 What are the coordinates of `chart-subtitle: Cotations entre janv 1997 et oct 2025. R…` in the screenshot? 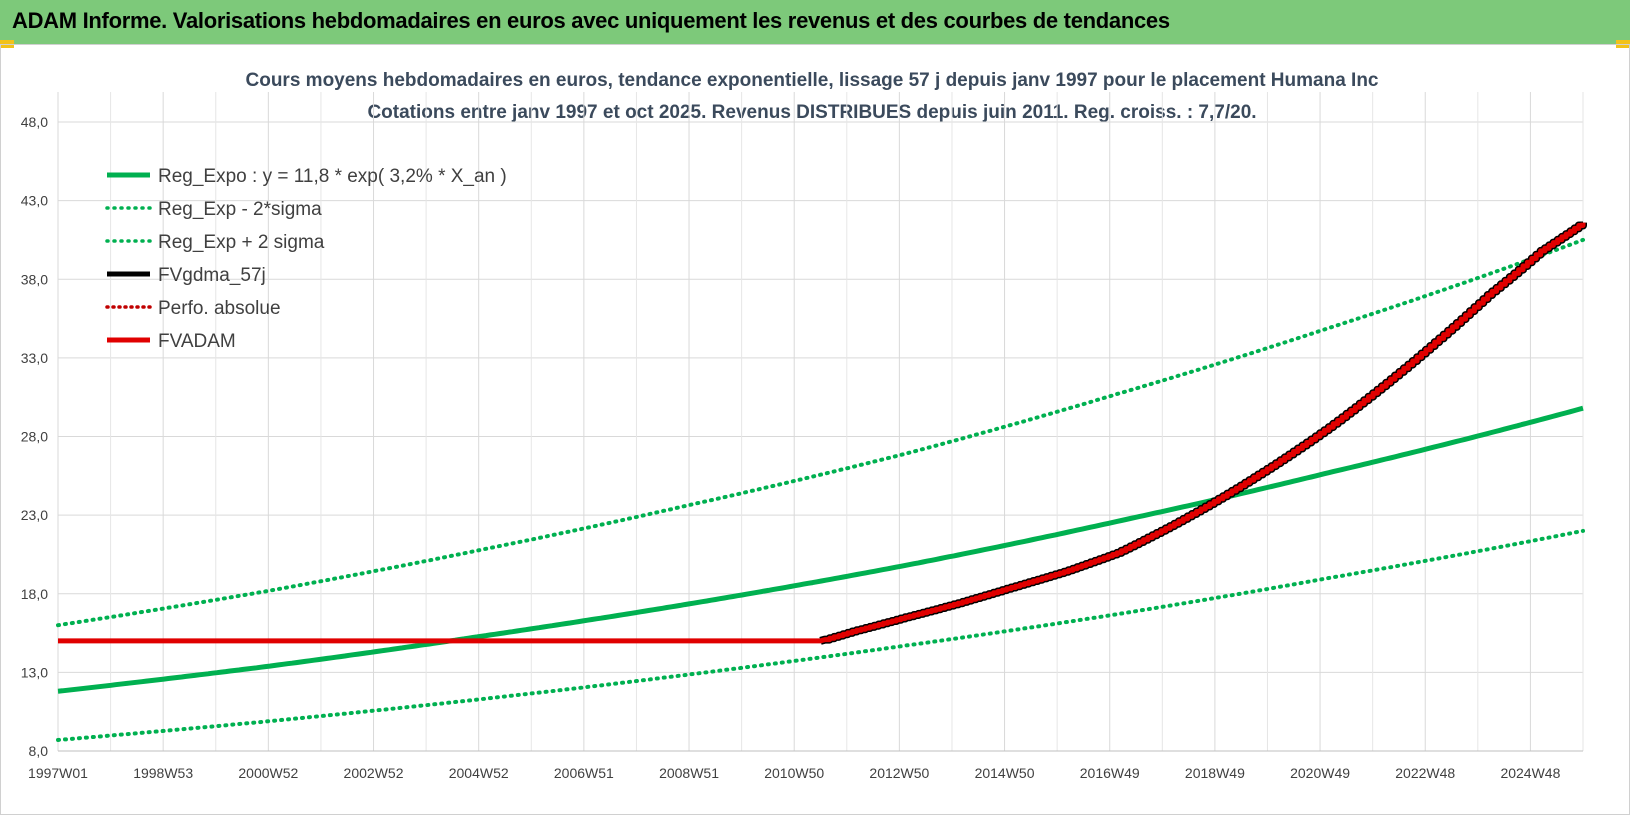 It's located at (811, 112).